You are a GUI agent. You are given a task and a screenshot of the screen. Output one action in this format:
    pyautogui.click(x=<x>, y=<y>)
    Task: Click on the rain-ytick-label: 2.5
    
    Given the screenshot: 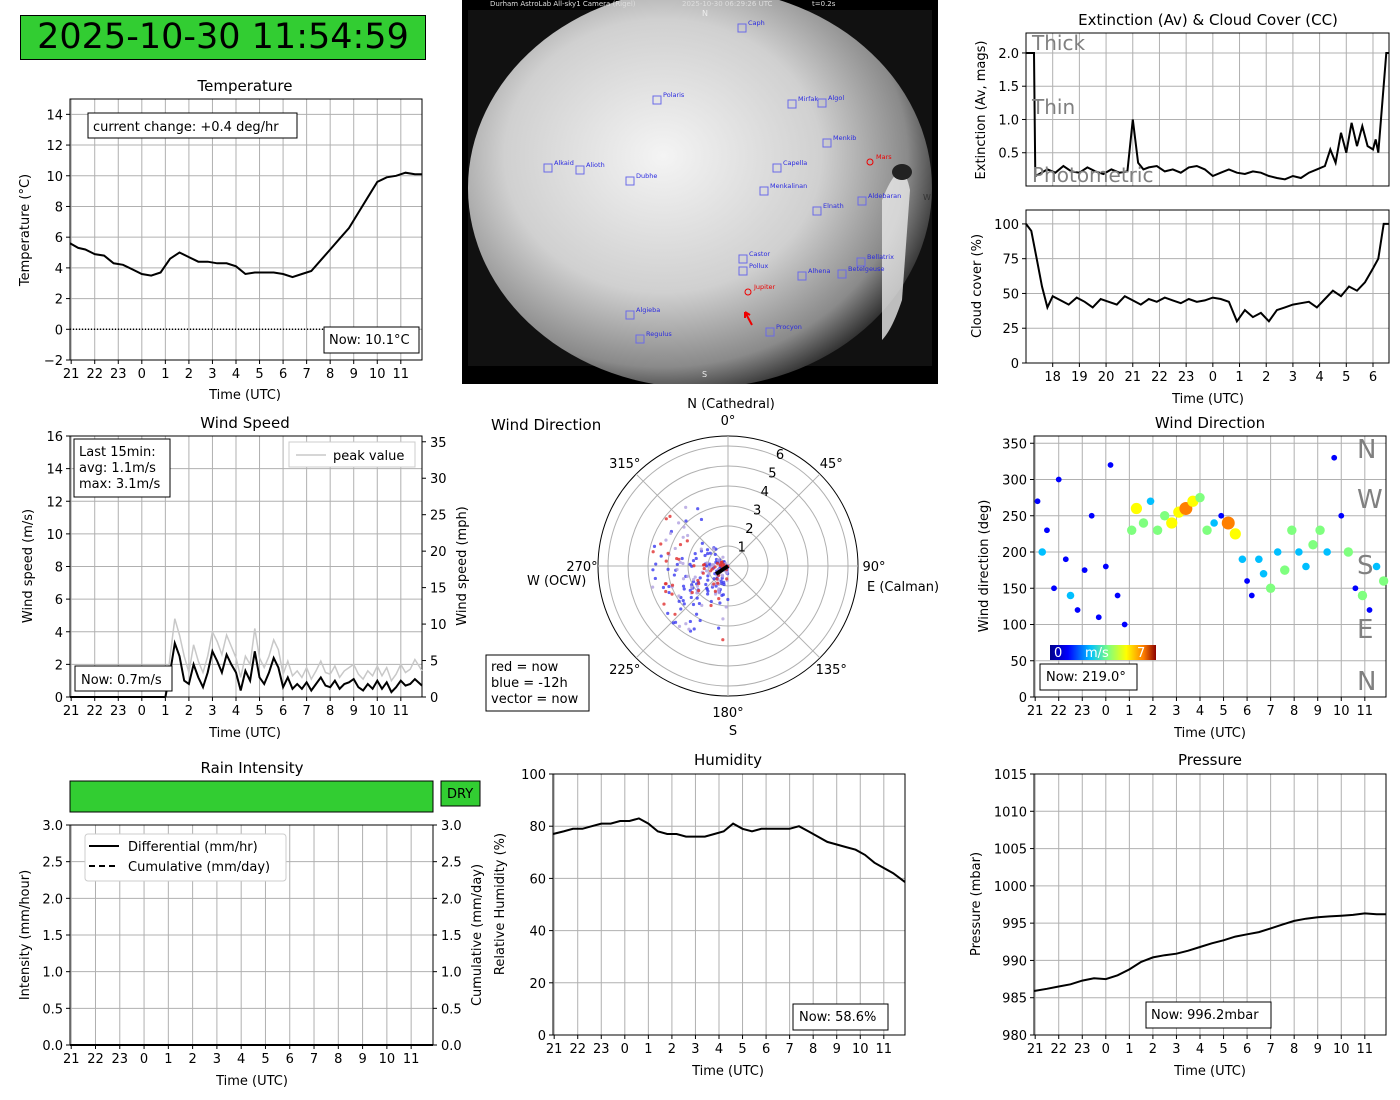 What is the action you would take?
    pyautogui.click(x=52, y=863)
    